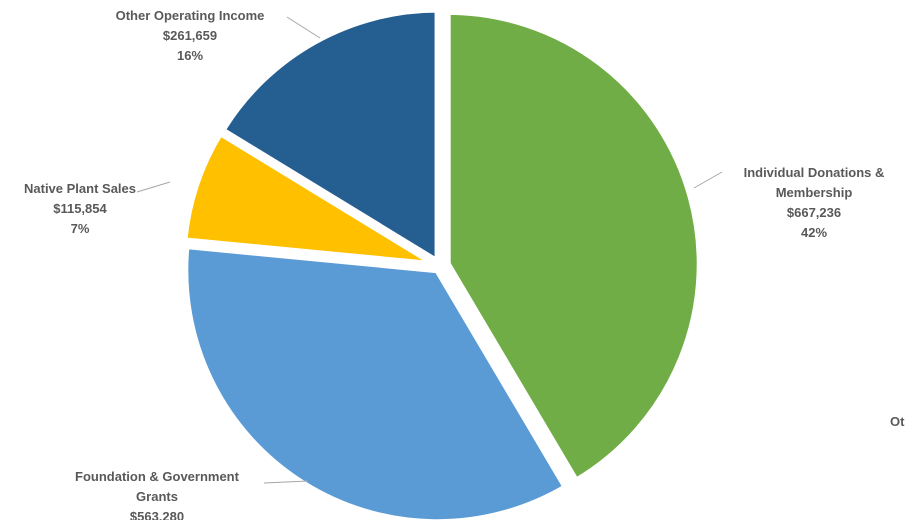 Image resolution: width=909 pixels, height=520 pixels. What do you see at coordinates (708, 180) in the screenshot?
I see `leader-line-individual-donations` at bounding box center [708, 180].